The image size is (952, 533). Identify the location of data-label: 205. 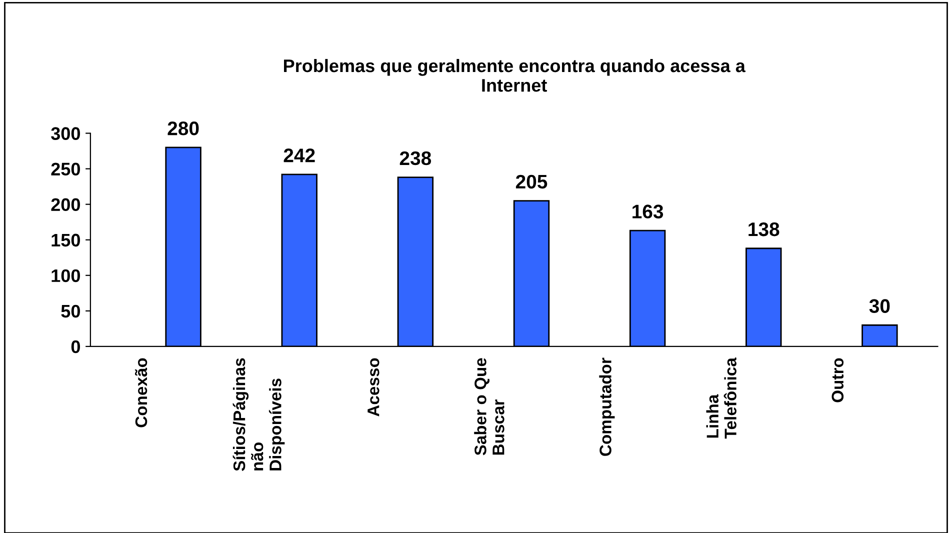
(532, 181).